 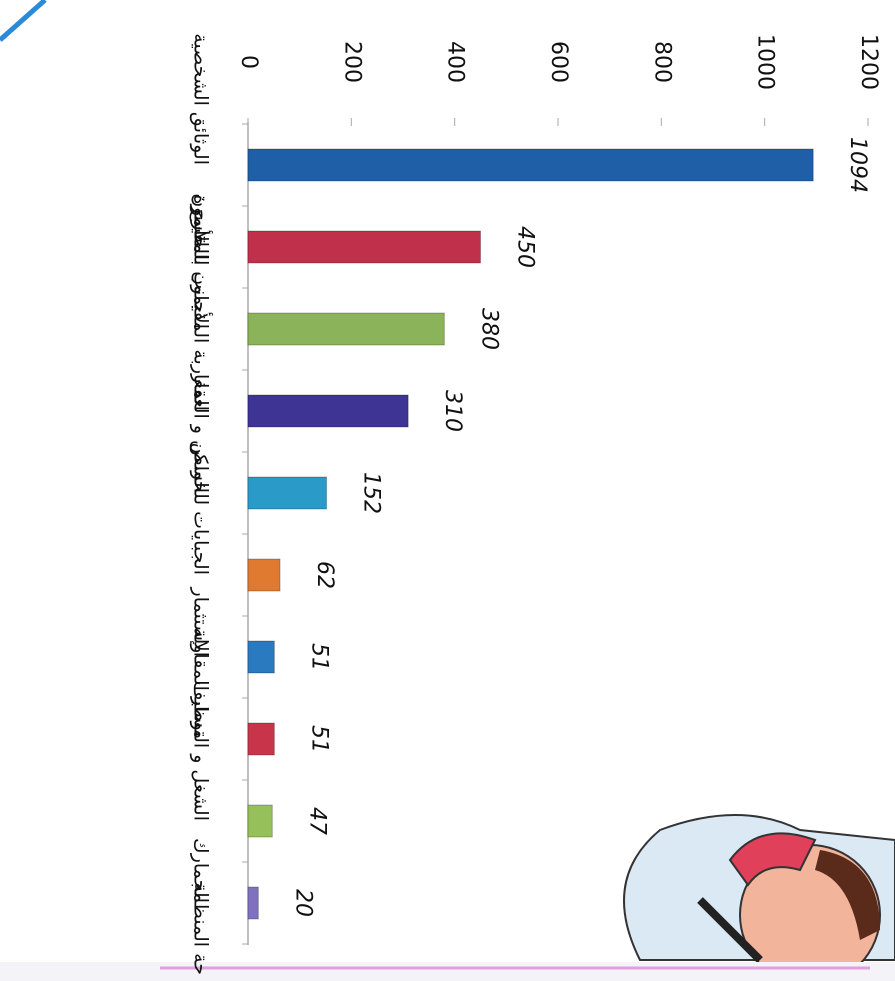 What do you see at coordinates (525, 247) in the screenshot?
I see `value-label: 450` at bounding box center [525, 247].